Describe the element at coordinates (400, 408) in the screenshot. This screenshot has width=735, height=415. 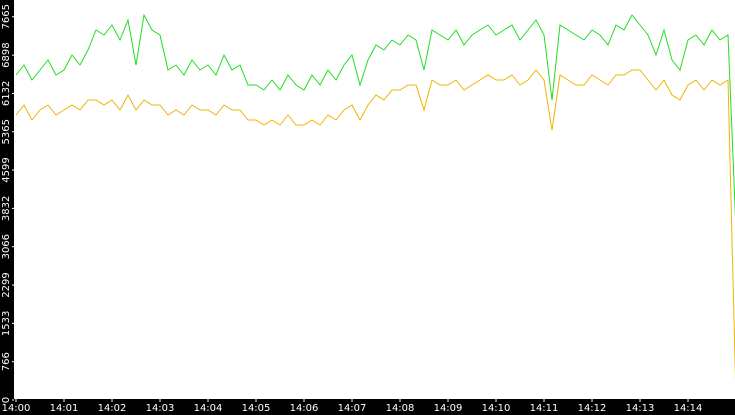
I see `x-tick-label: 14:08` at that location.